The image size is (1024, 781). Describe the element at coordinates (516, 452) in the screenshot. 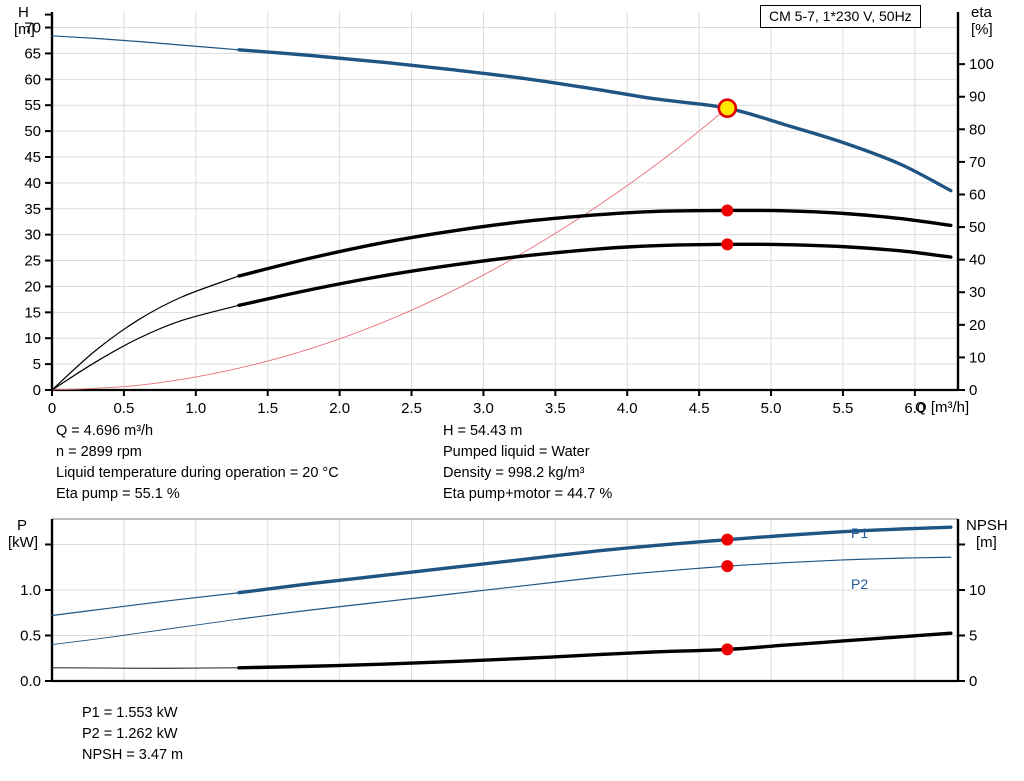

I see `duty-info-right-line-2: Pumped liquid = Water` at that location.